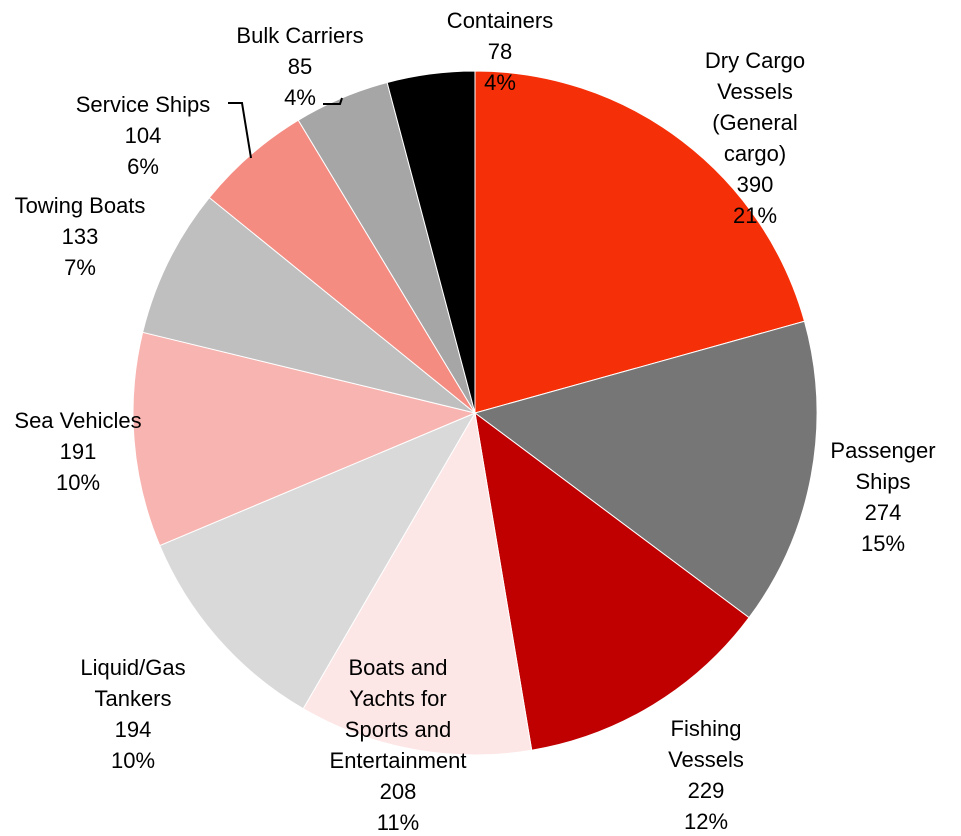  I want to click on value-label: 133, so click(80, 236).